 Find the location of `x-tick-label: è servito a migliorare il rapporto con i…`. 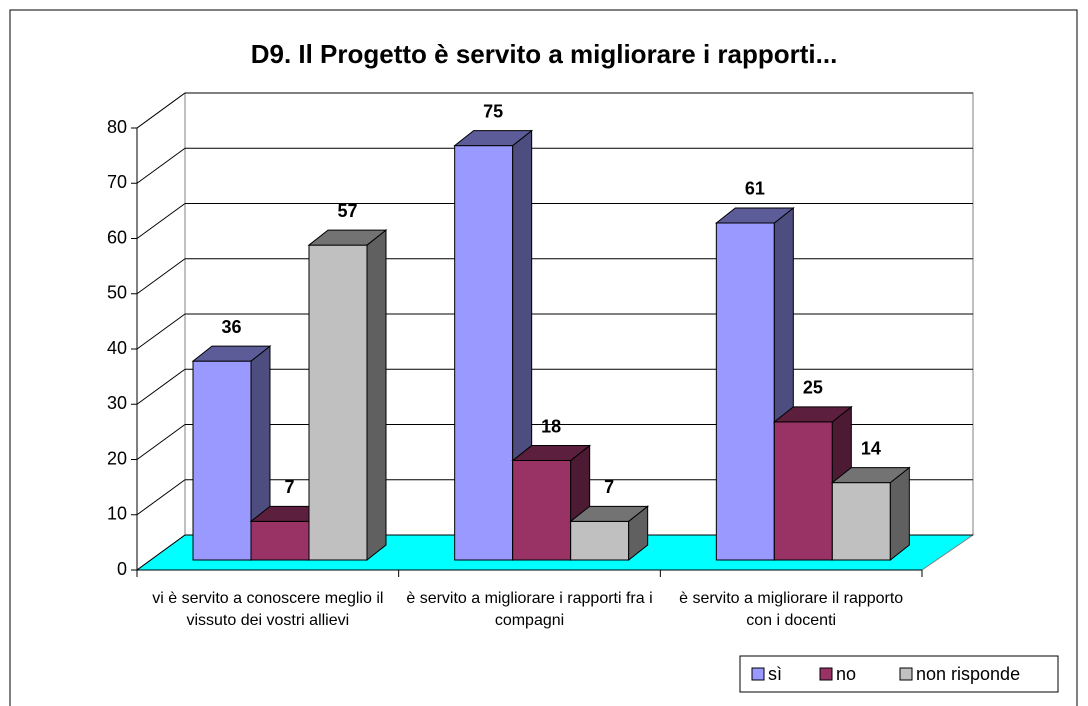

x-tick-label: è servito a migliorare il rapporto con i… is located at coordinates (791, 609).